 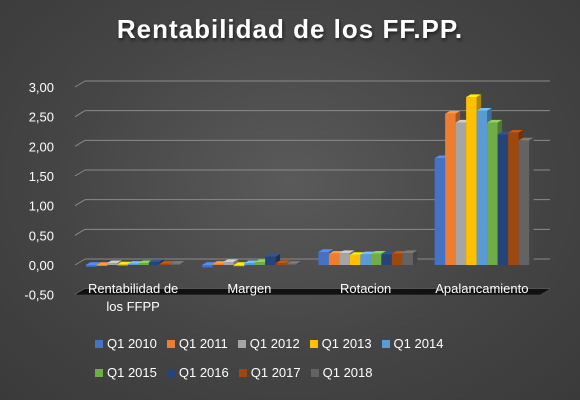 I want to click on x-category-label: Apalancamiento, so click(x=481, y=288).